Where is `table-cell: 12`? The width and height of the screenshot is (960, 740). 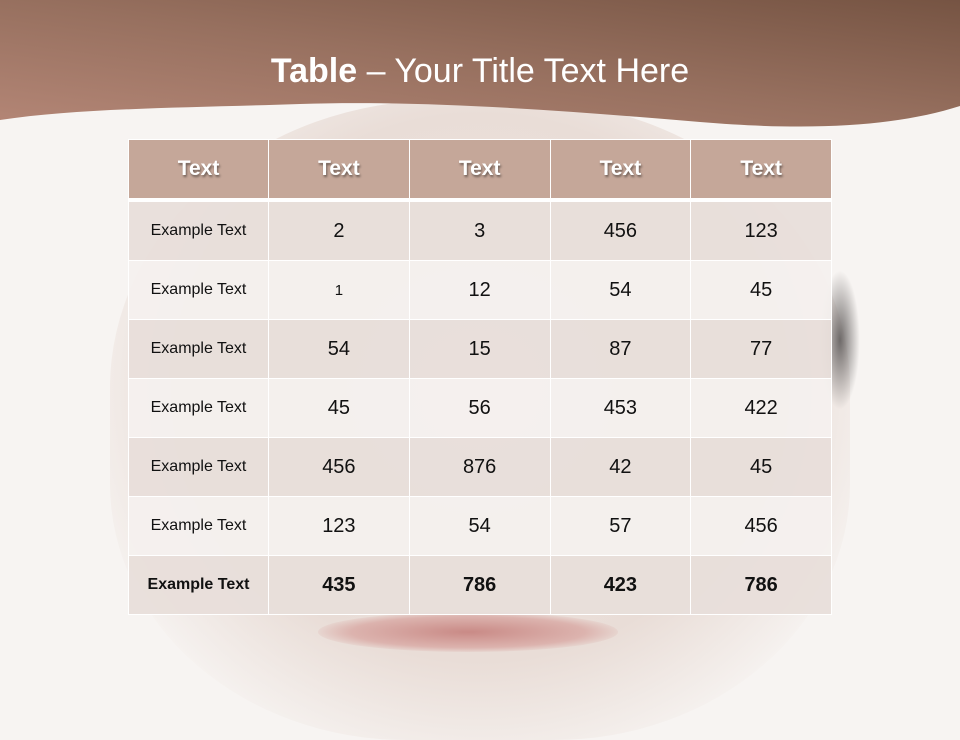
table-cell: 12 is located at coordinates (479, 290).